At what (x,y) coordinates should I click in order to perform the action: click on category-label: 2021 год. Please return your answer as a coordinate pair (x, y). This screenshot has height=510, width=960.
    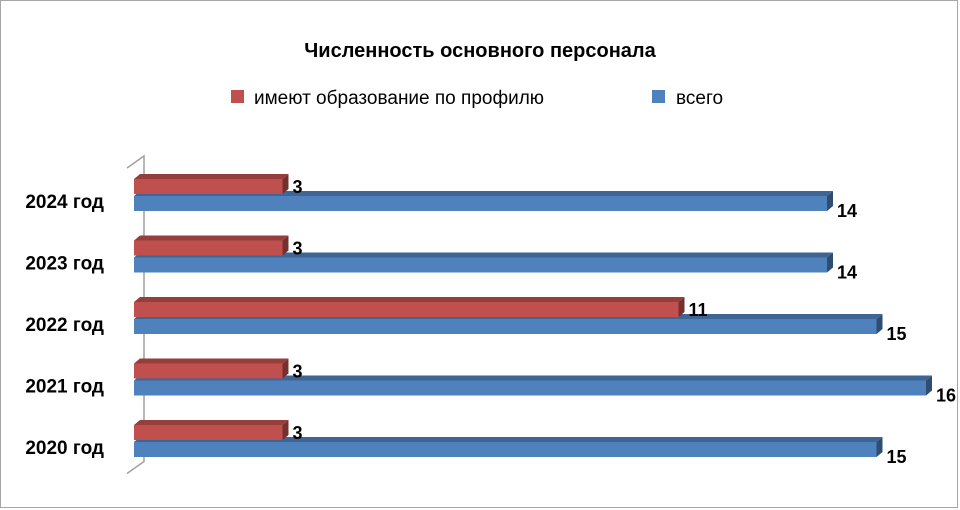
    Looking at the image, I should click on (64, 387).